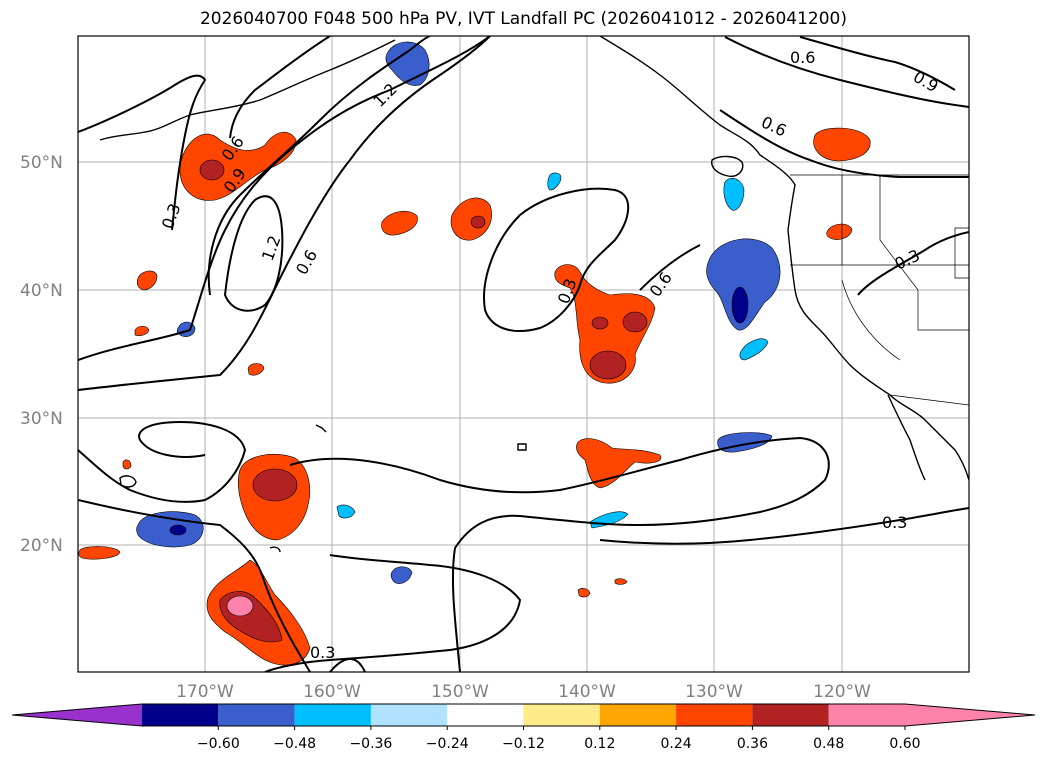 This screenshot has height=765, width=1047. I want to click on latitude-labels: 50°N 40°N 30°N 20°N, so click(41, 354).